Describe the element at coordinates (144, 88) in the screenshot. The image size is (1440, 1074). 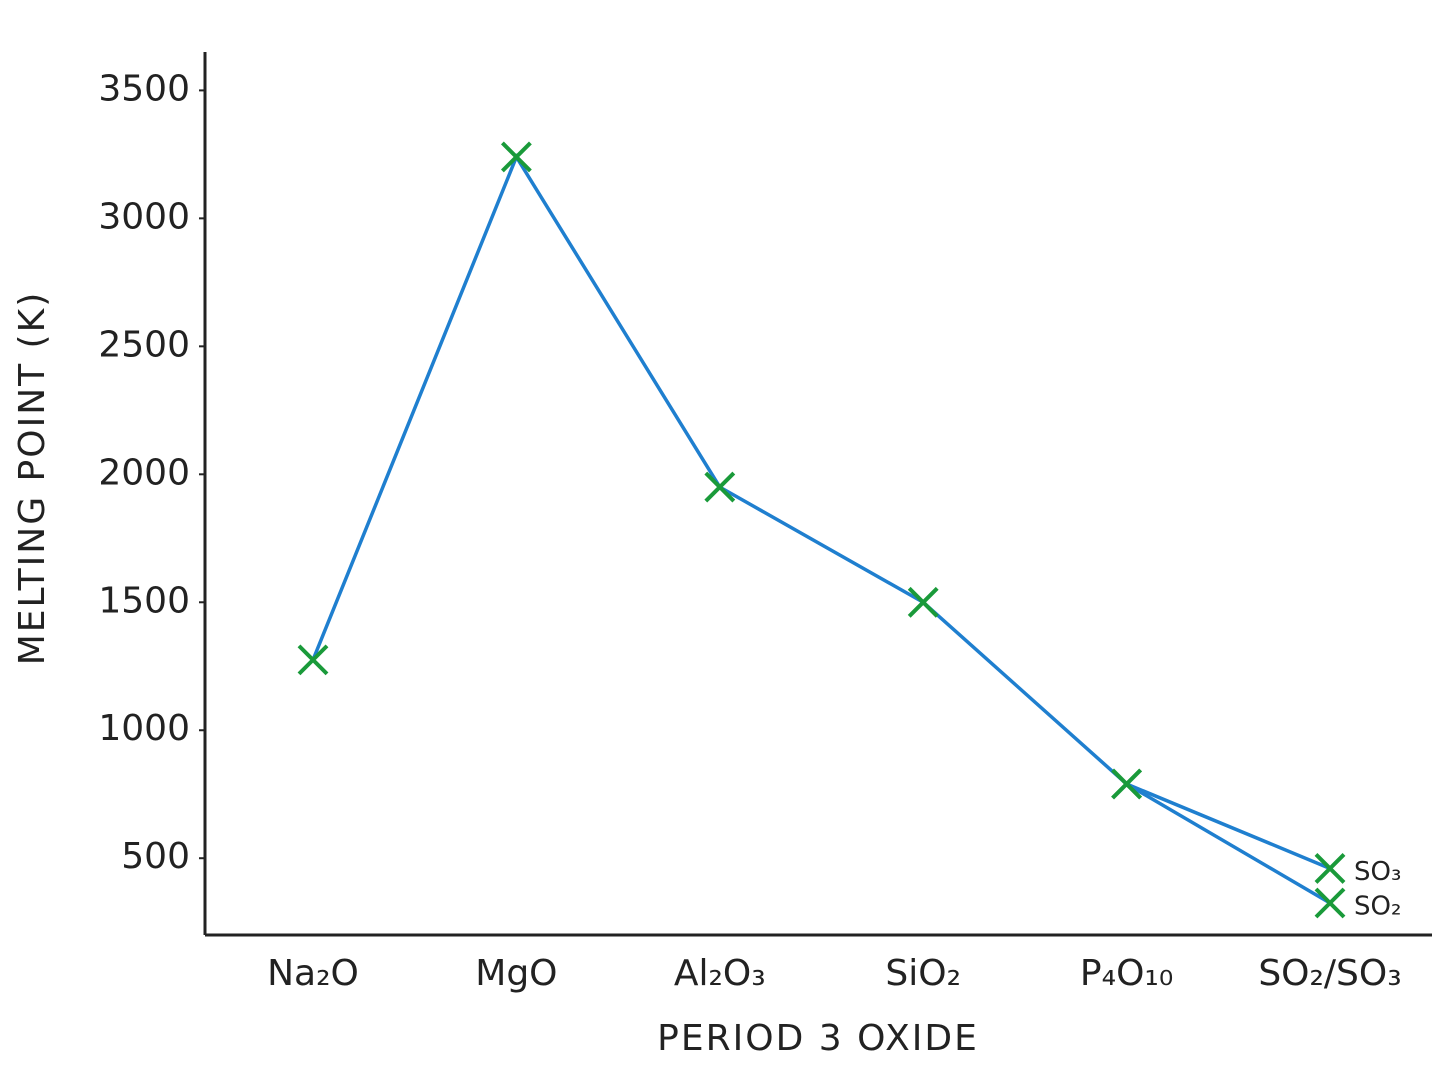
I see `y-tick-label: 3500` at that location.